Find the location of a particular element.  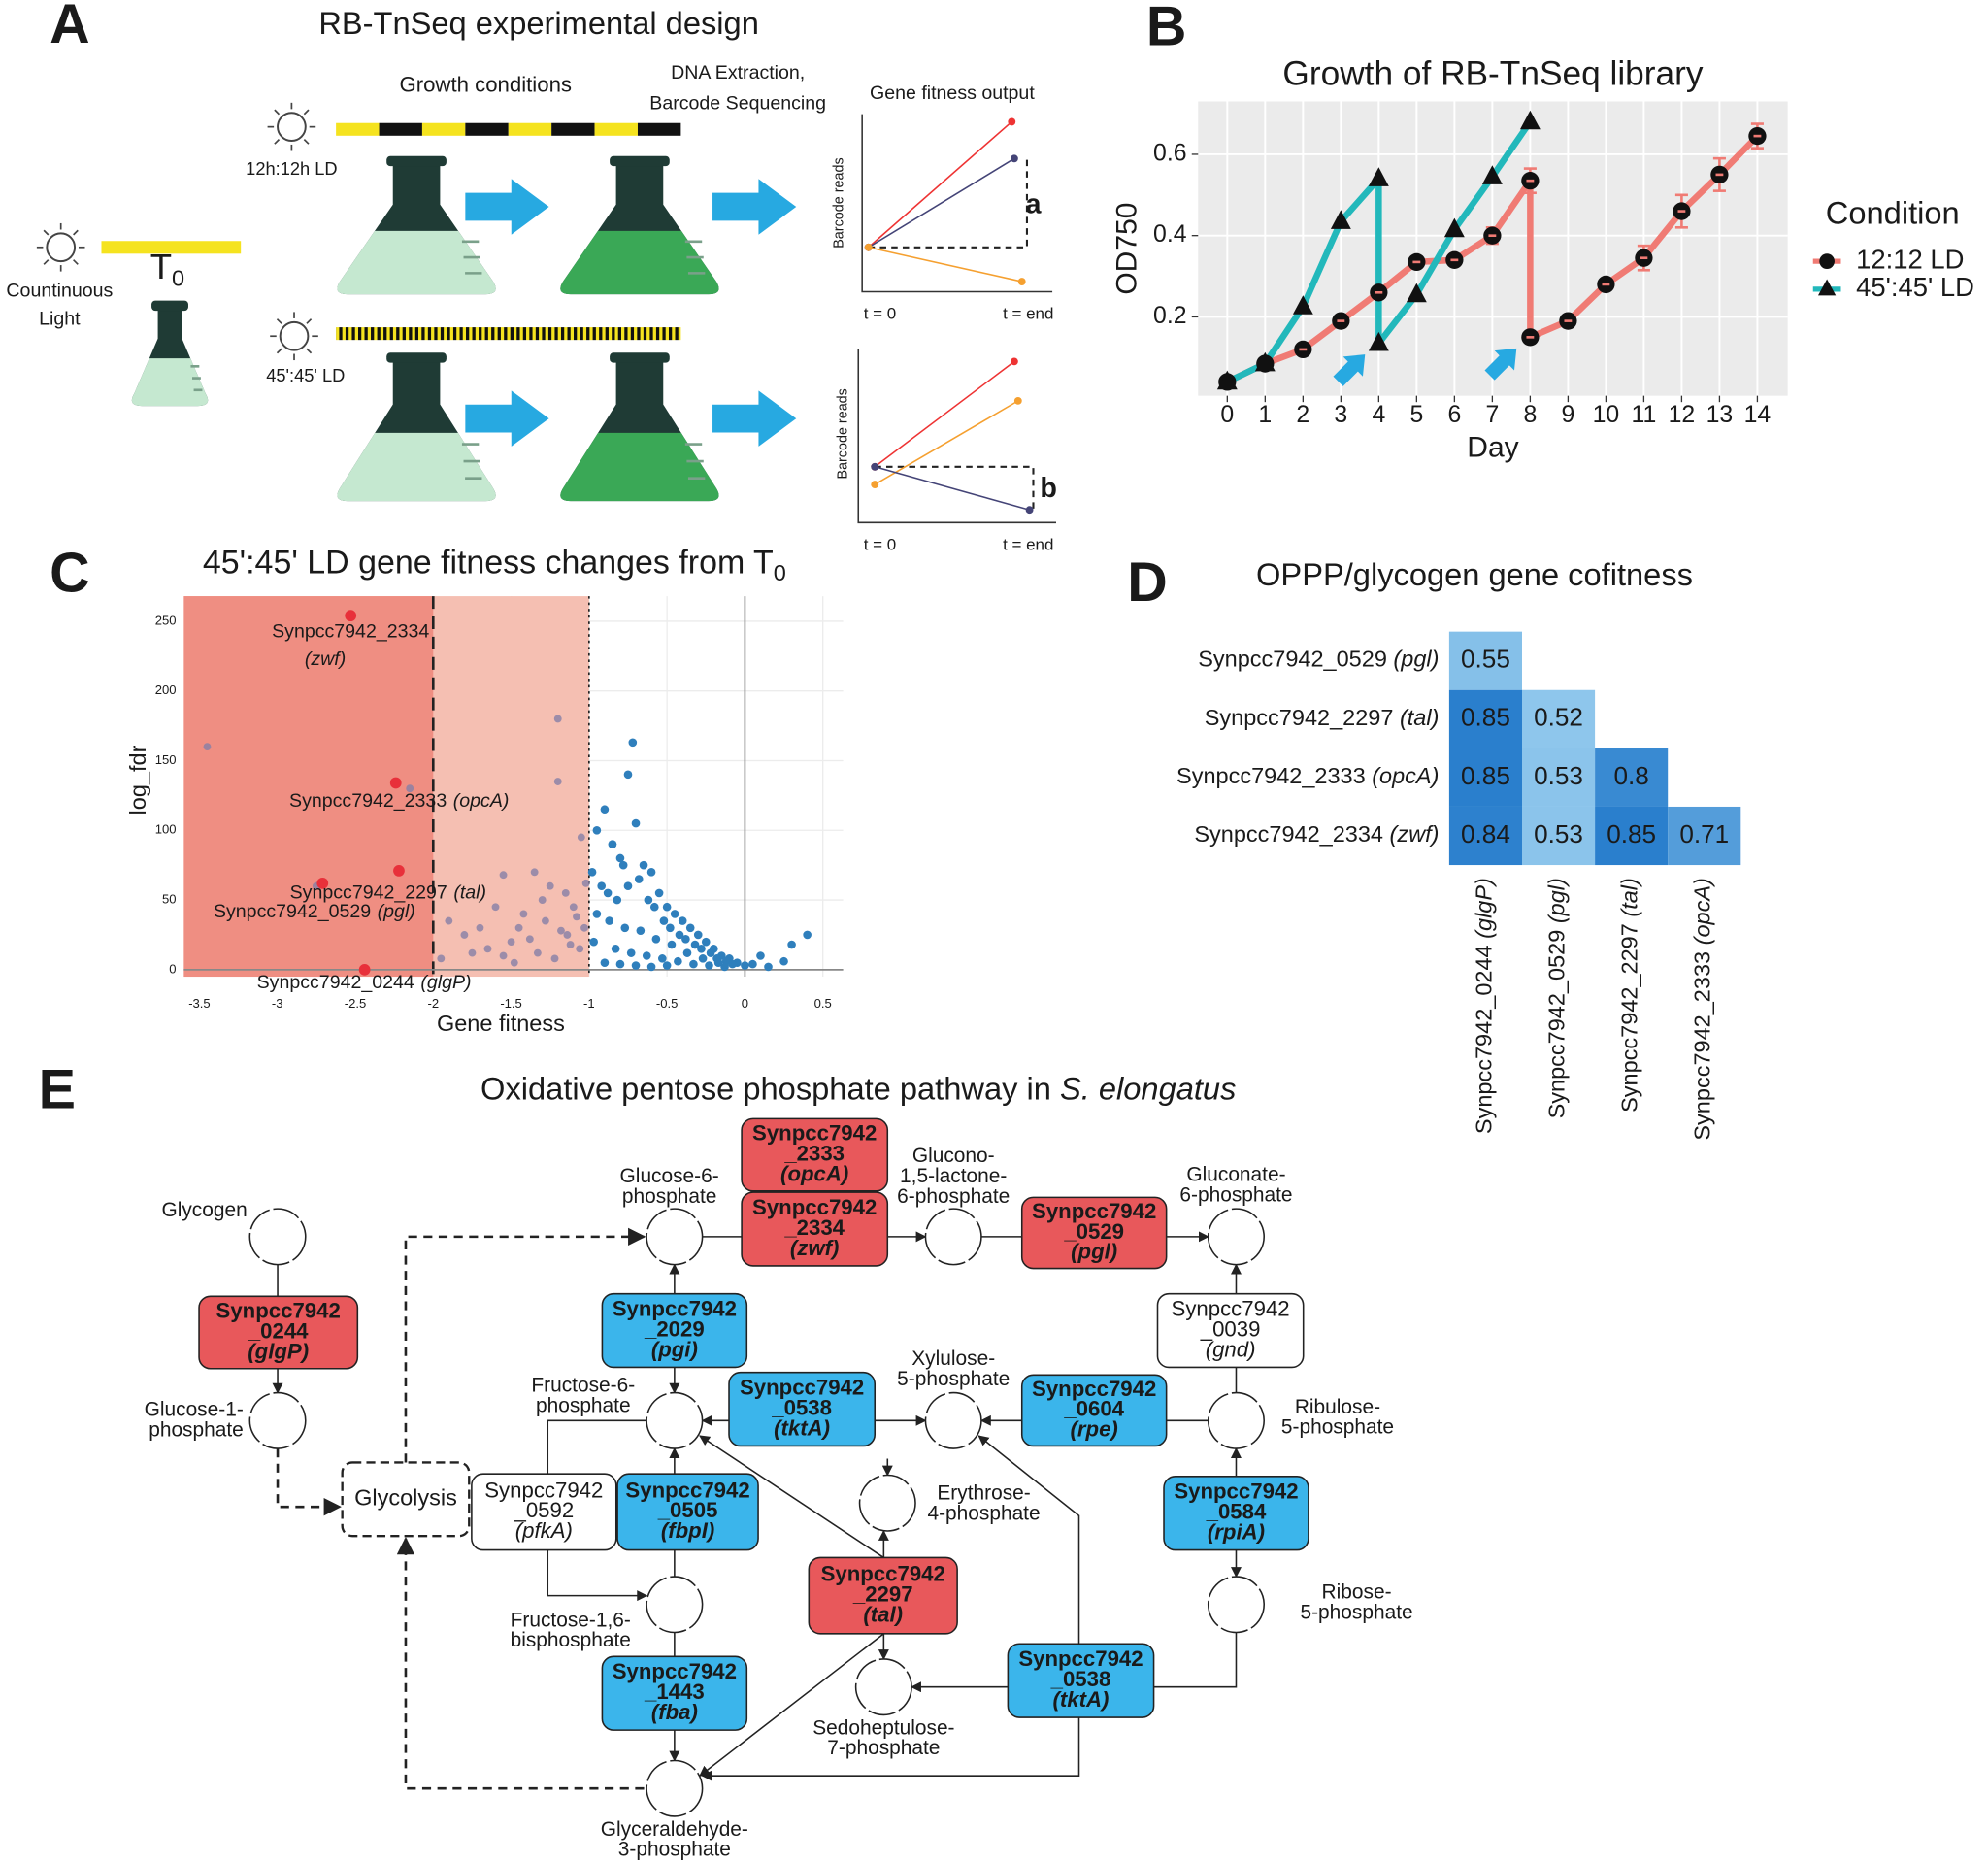

x-tick-label: 0 is located at coordinates (1227, 415).